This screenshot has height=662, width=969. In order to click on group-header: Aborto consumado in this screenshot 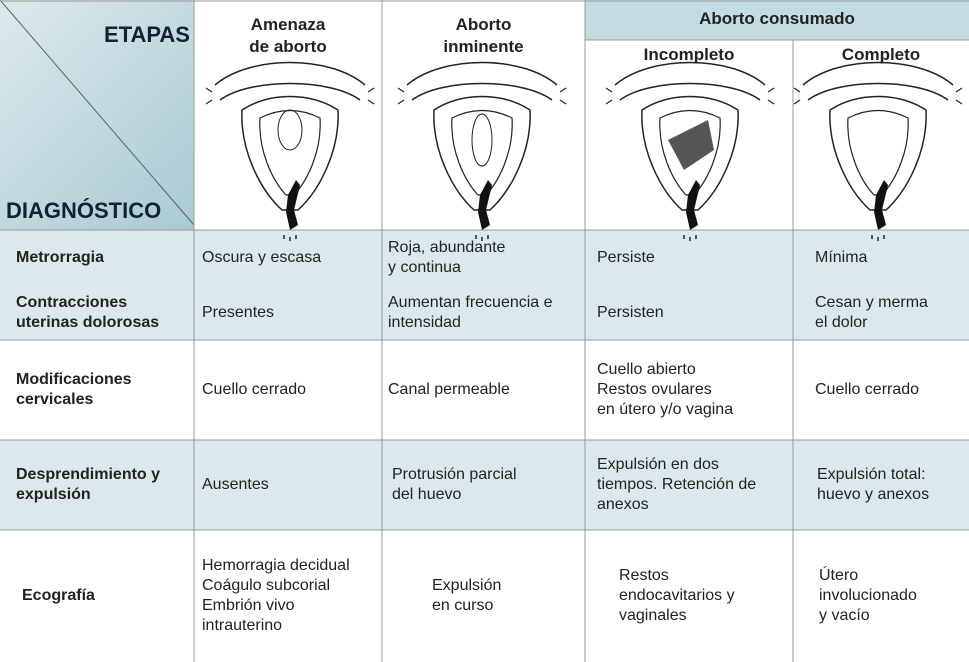, I will do `click(777, 18)`.